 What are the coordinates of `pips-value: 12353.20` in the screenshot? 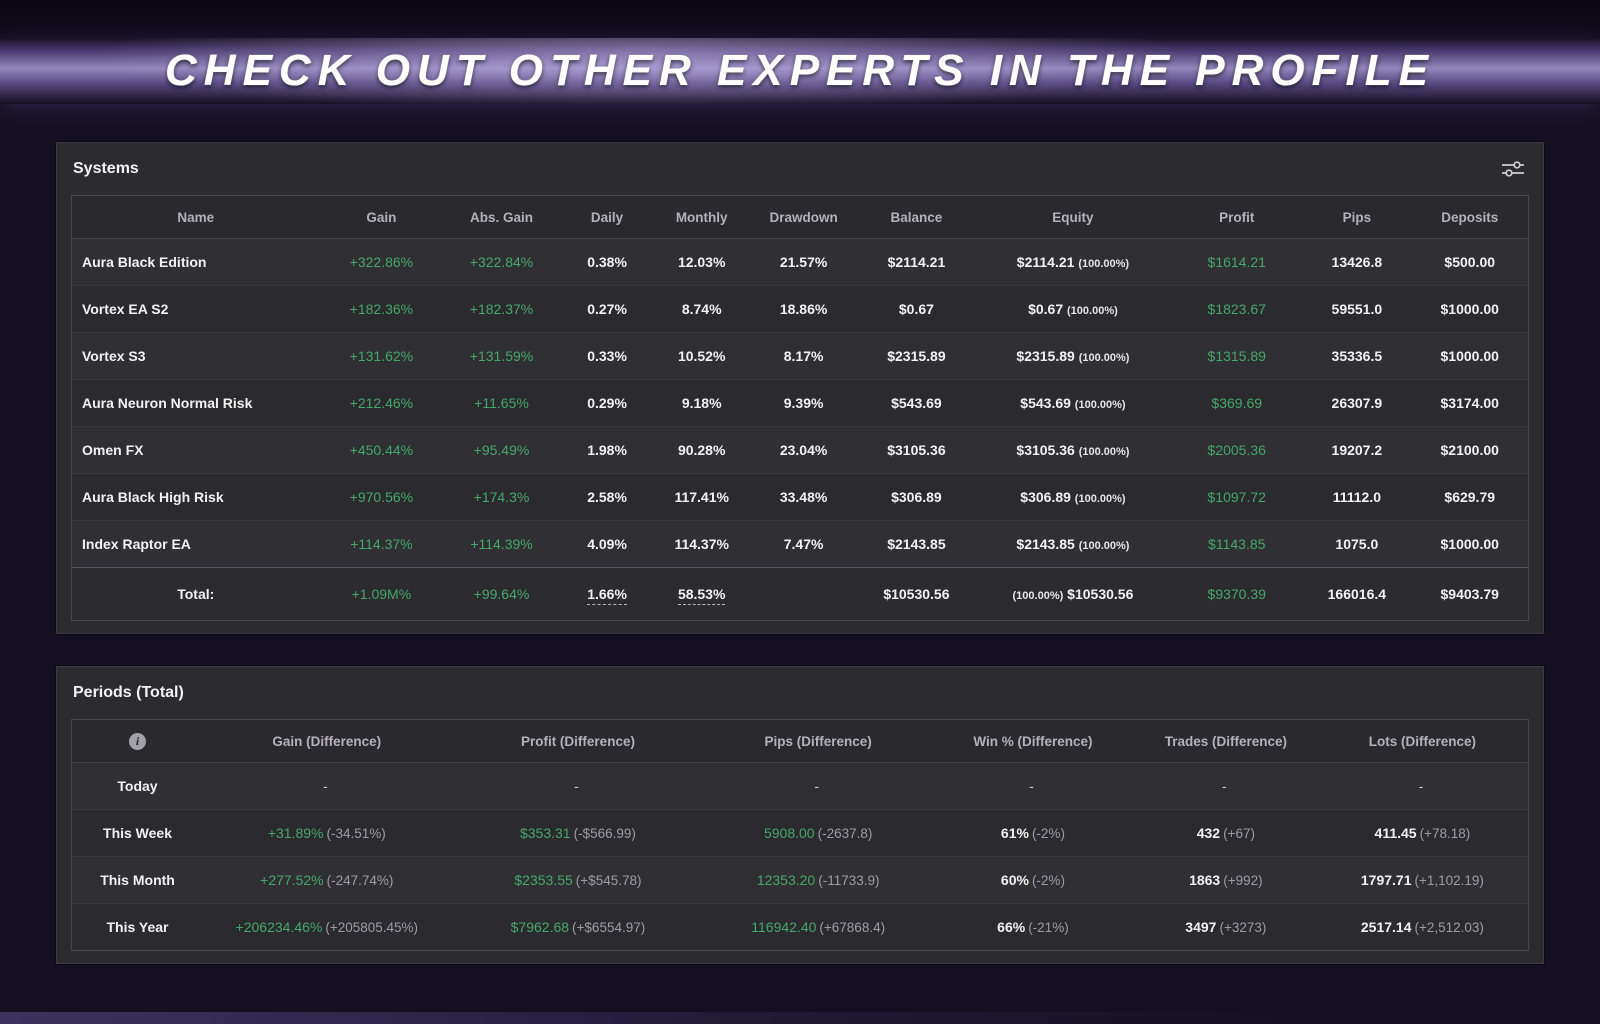 It's located at (786, 880).